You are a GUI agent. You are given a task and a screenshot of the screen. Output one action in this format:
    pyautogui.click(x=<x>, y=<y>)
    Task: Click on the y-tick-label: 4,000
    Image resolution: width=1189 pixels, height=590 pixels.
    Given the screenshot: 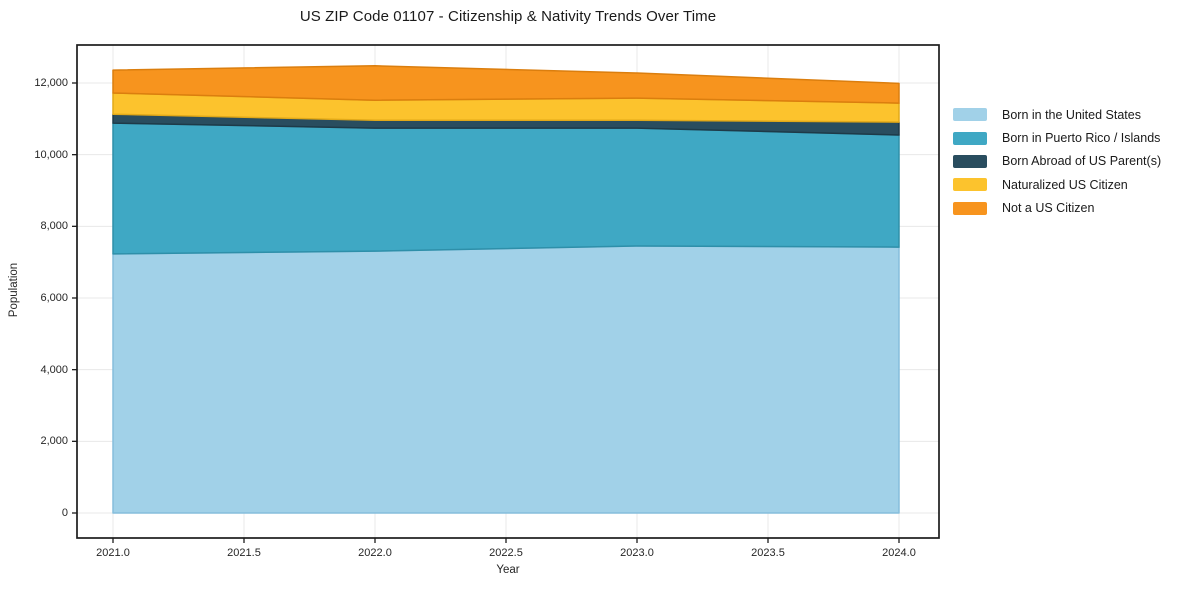 What is the action you would take?
    pyautogui.click(x=54, y=369)
    